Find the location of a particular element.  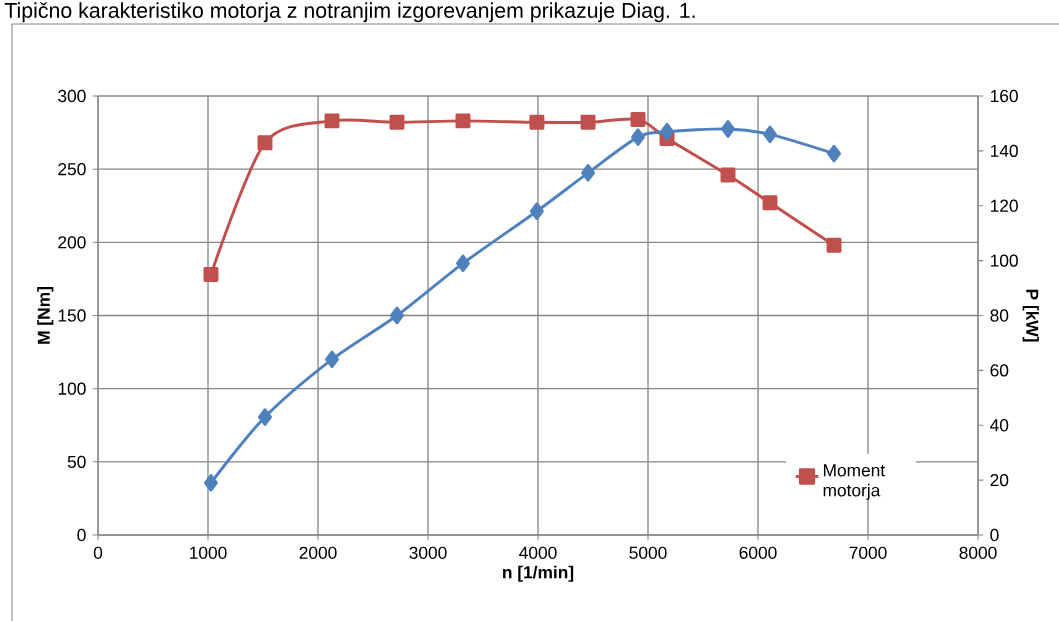

y2-tick-label: 120 is located at coordinates (1004, 205).